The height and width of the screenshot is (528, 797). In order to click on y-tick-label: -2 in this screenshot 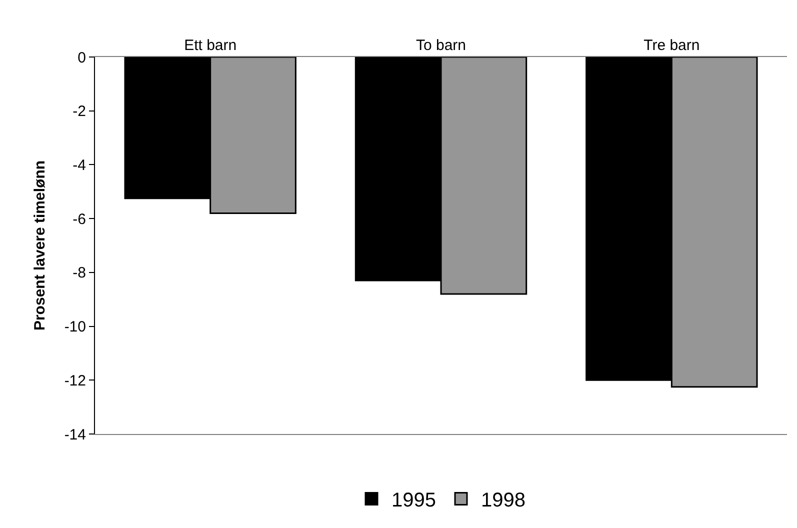, I will do `click(79, 111)`.